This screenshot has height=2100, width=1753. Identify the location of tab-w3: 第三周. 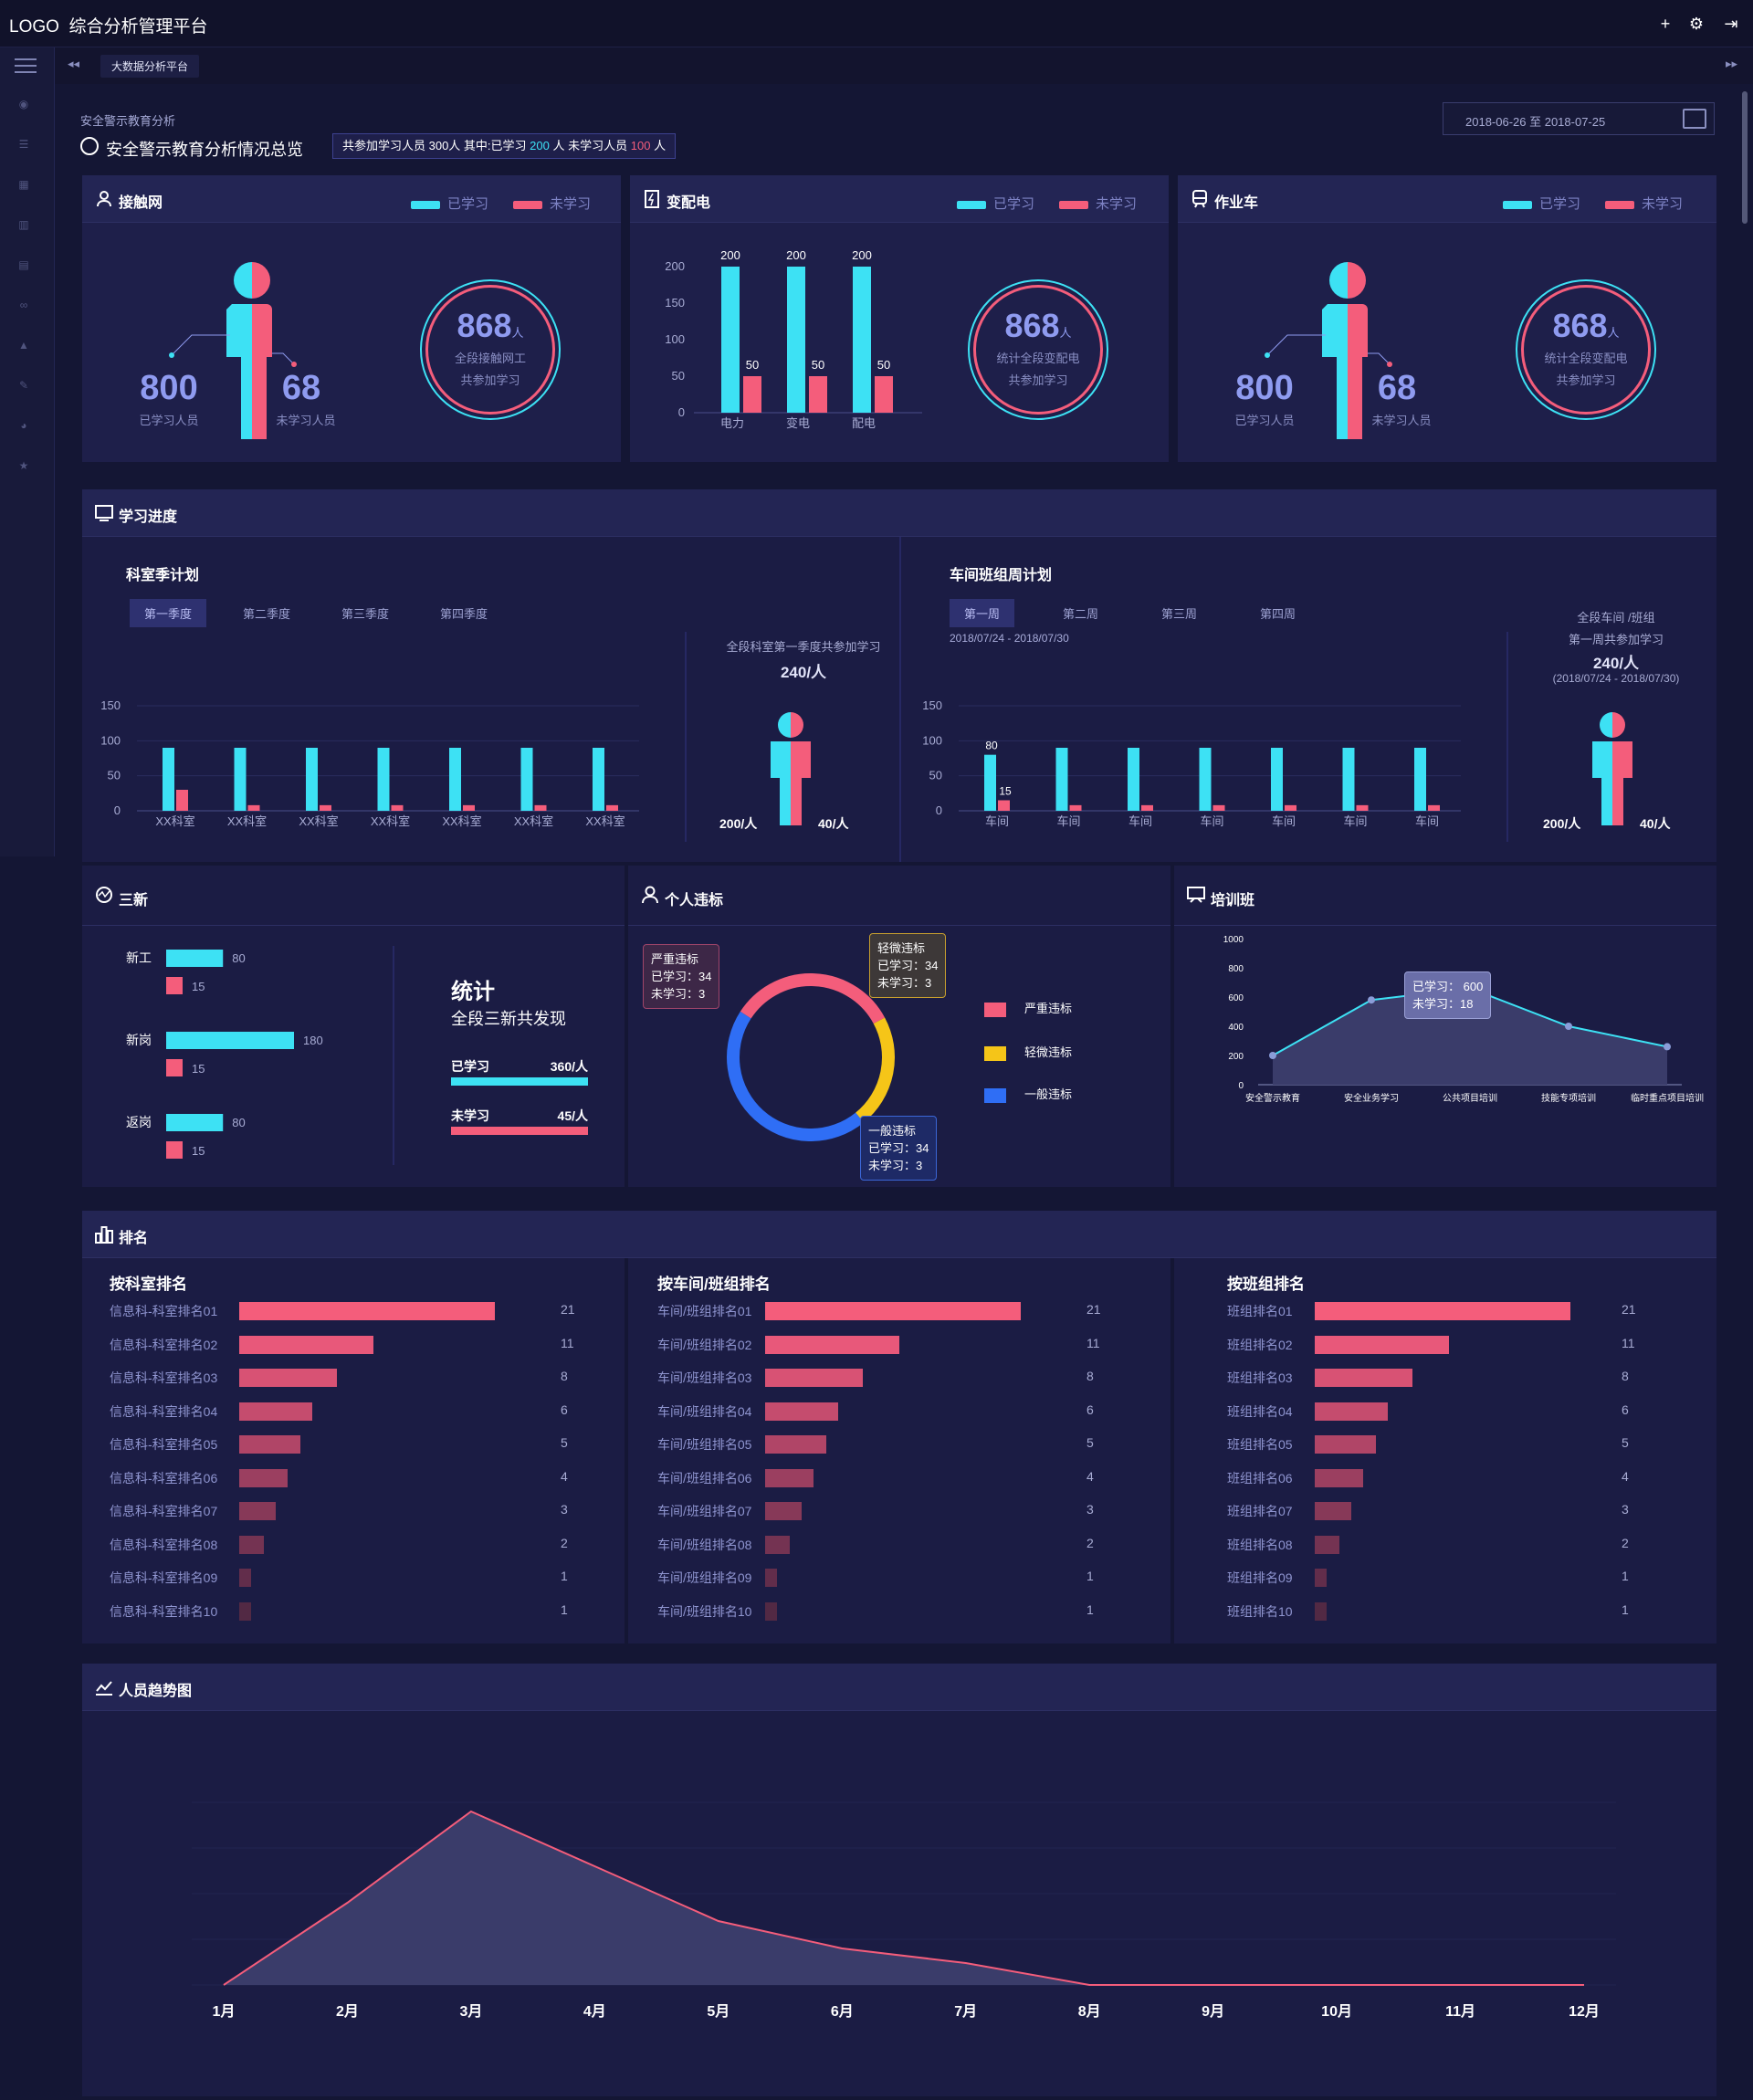
(1179, 614).